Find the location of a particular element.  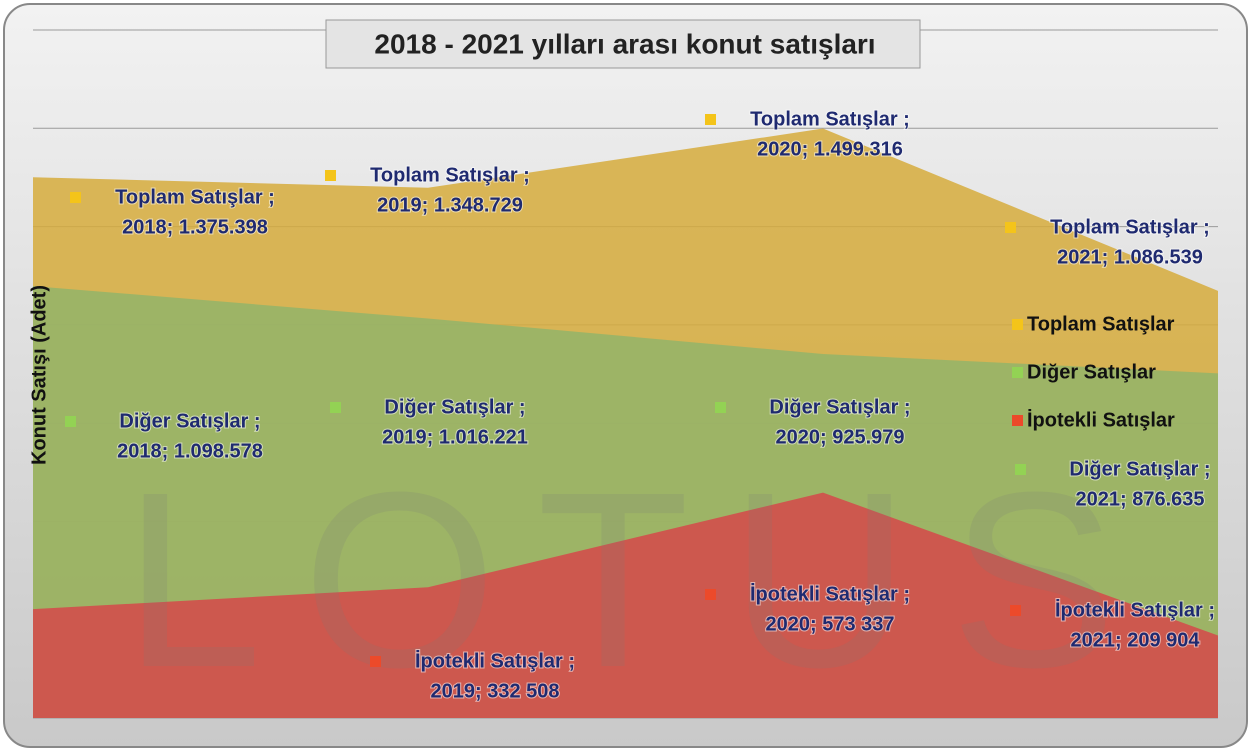

data-label: 2020; 1.499.316 is located at coordinates (830, 149).